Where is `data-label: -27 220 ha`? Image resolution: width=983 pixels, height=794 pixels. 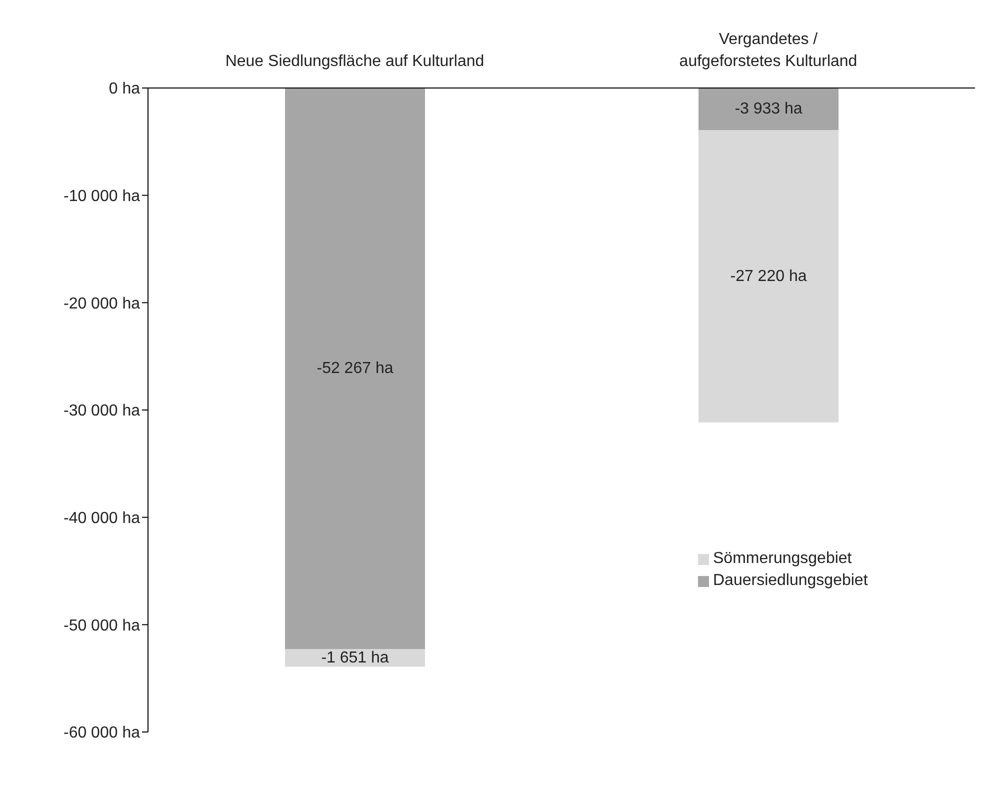 data-label: -27 220 ha is located at coordinates (768, 276).